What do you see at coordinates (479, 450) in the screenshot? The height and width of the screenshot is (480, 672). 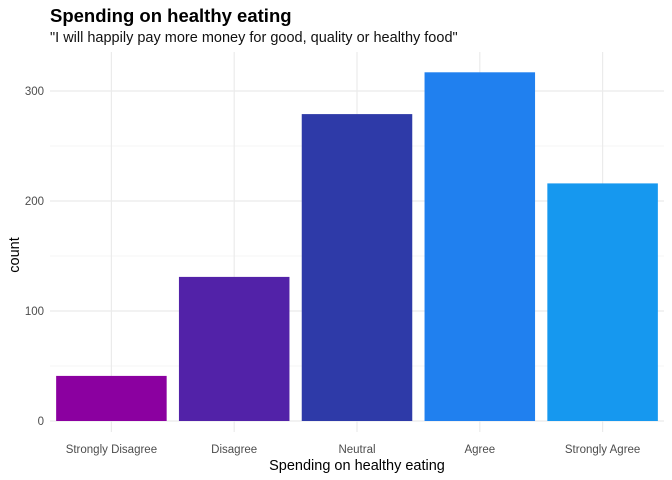 I see `x-tick-label: Agree` at bounding box center [479, 450].